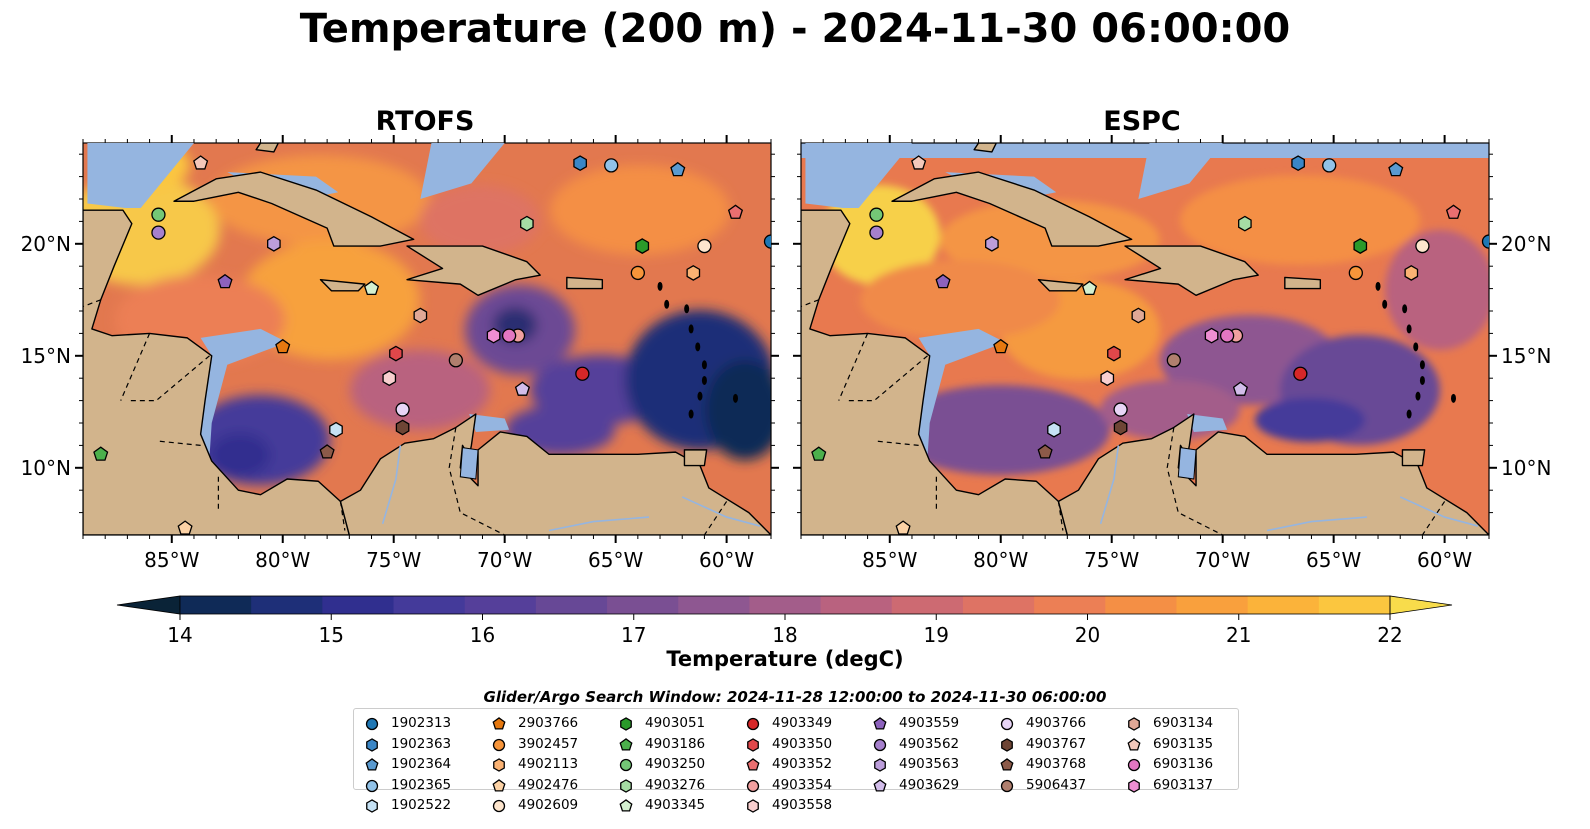 This screenshot has height=829, width=1590. What do you see at coordinates (675, 784) in the screenshot?
I see `legend-label: 4903276` at bounding box center [675, 784].